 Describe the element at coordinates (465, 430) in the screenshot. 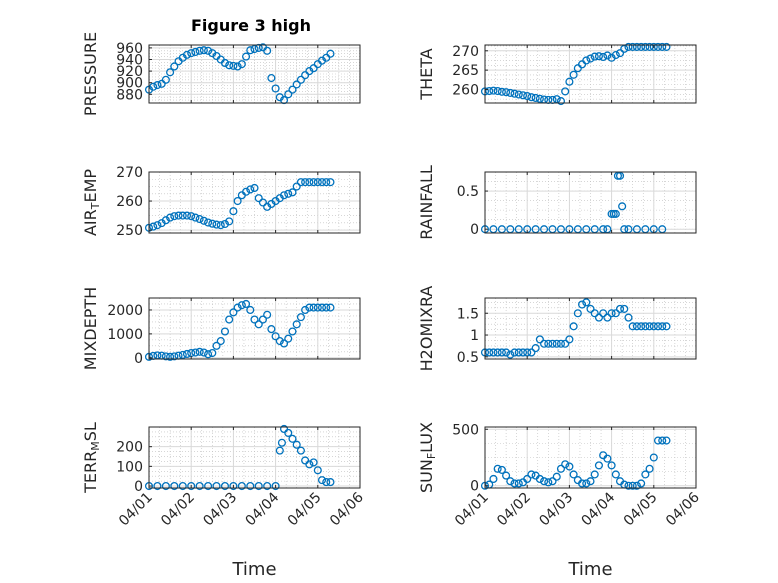

I see `panel-8-y-tick-label: 500` at that location.